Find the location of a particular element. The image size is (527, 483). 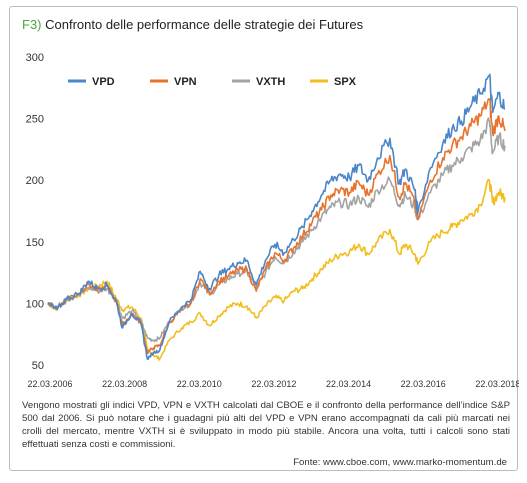

legend: VPD VPN VXTH SPX is located at coordinates (212, 82).